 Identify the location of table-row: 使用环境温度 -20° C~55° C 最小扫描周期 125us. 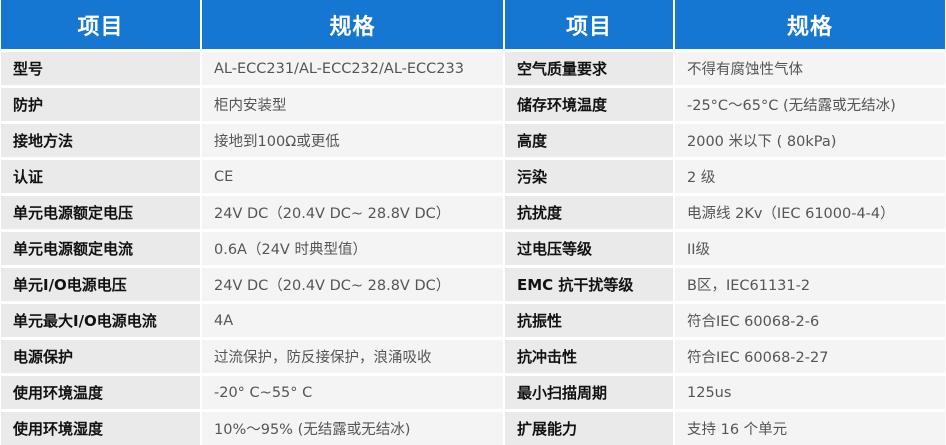
(473, 392).